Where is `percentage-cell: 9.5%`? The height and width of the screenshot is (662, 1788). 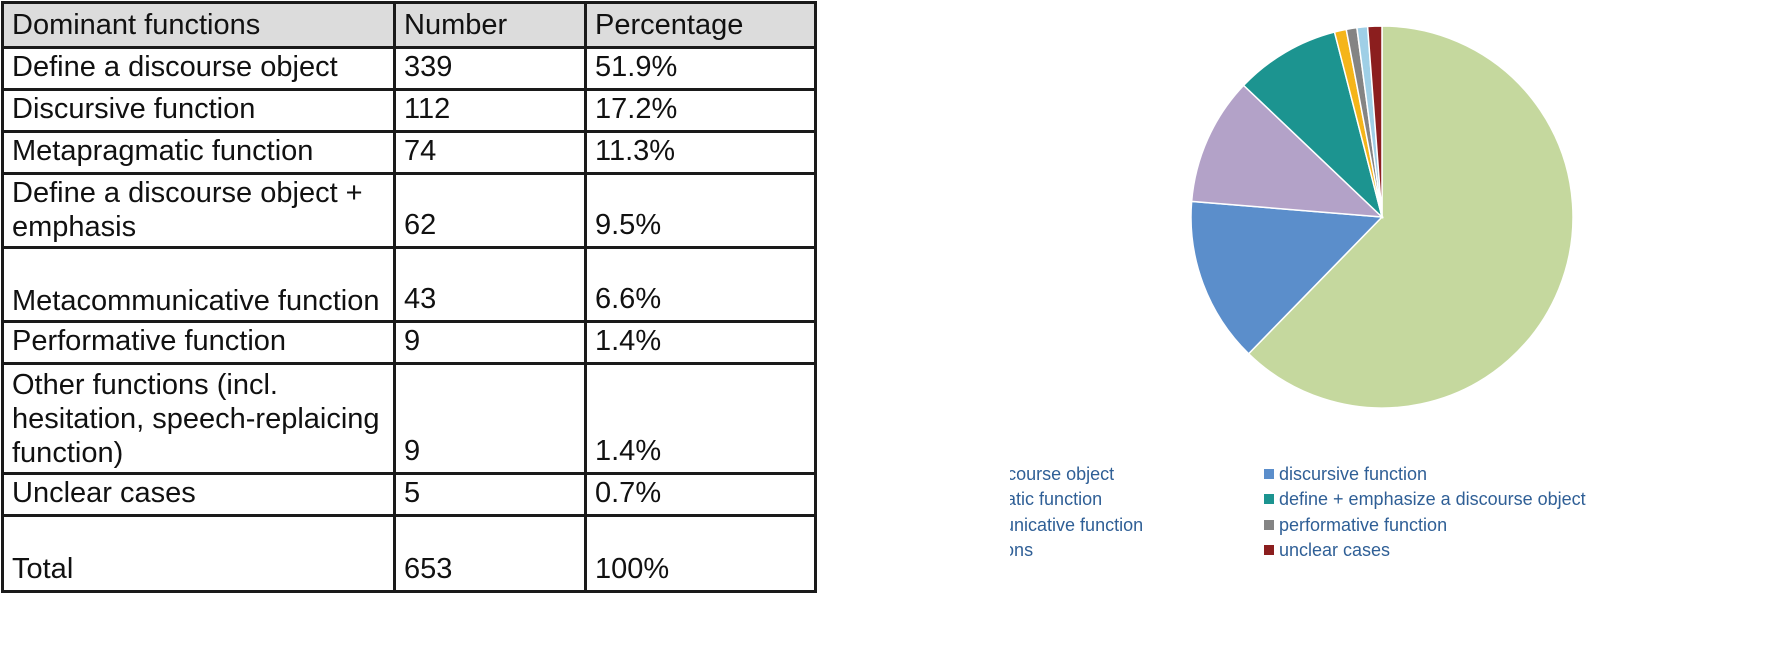 percentage-cell: 9.5% is located at coordinates (700, 210).